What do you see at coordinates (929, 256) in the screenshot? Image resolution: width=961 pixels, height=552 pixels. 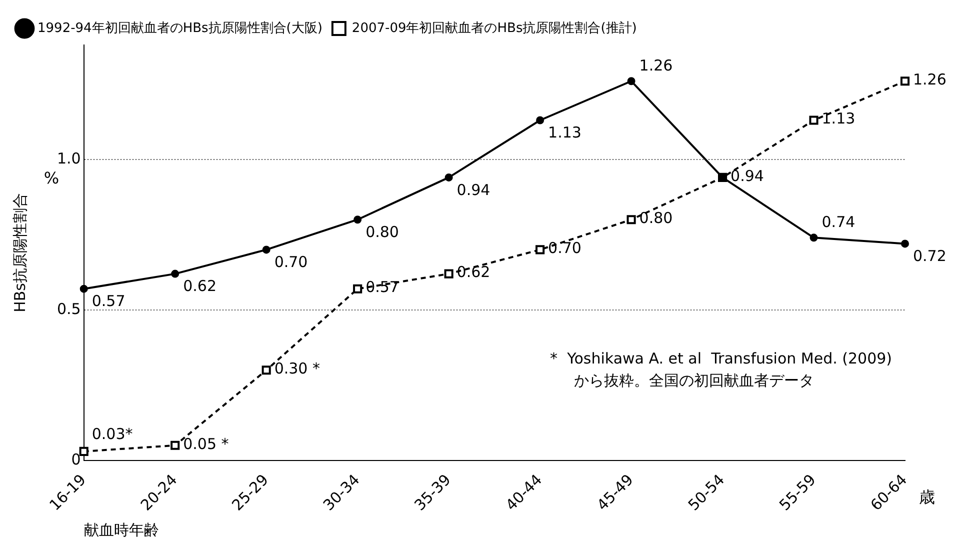 I see `data-label: 0.72` at bounding box center [929, 256].